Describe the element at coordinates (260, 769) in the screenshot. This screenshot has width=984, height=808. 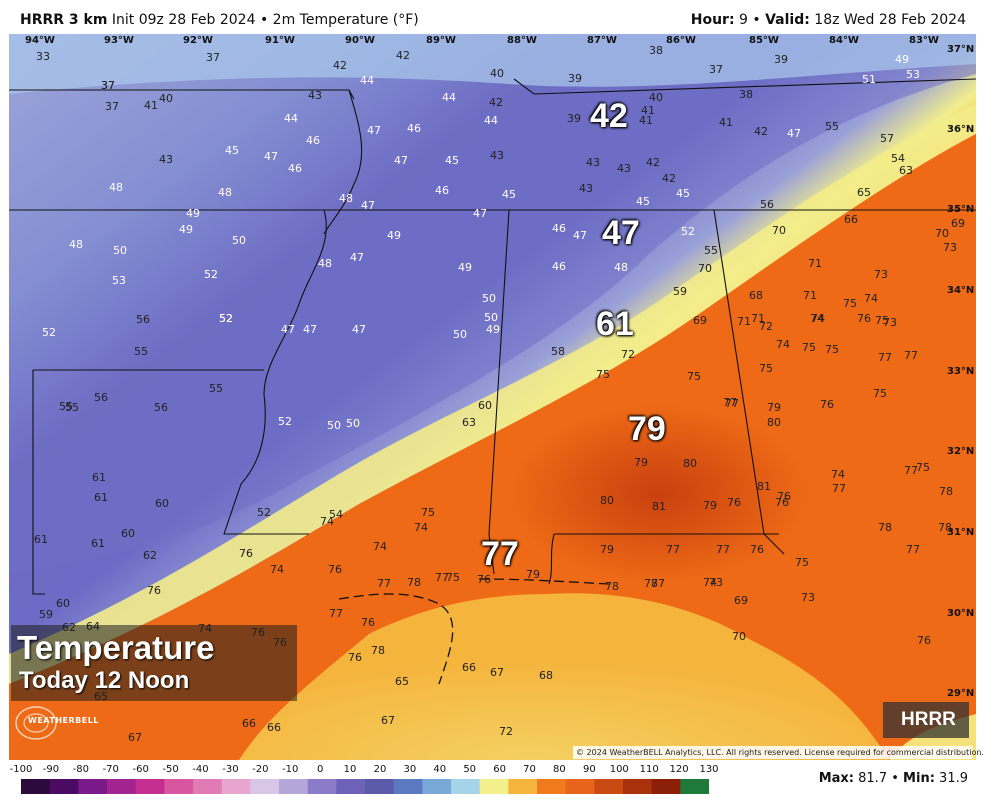
I see `scale-label: -20` at that location.